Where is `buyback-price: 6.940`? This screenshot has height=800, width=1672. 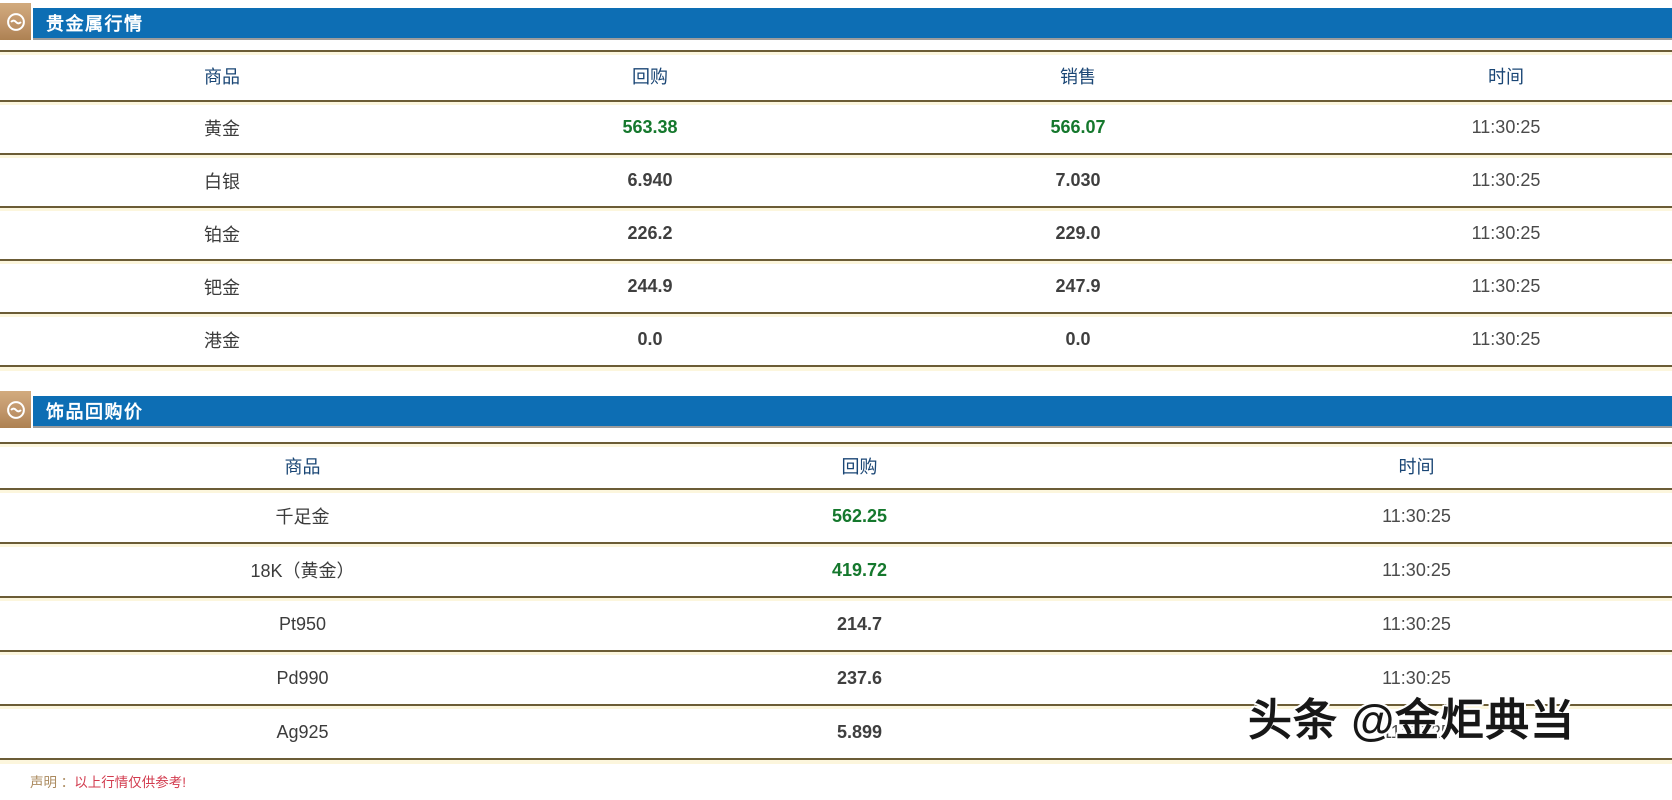 buyback-price: 6.940 is located at coordinates (650, 180).